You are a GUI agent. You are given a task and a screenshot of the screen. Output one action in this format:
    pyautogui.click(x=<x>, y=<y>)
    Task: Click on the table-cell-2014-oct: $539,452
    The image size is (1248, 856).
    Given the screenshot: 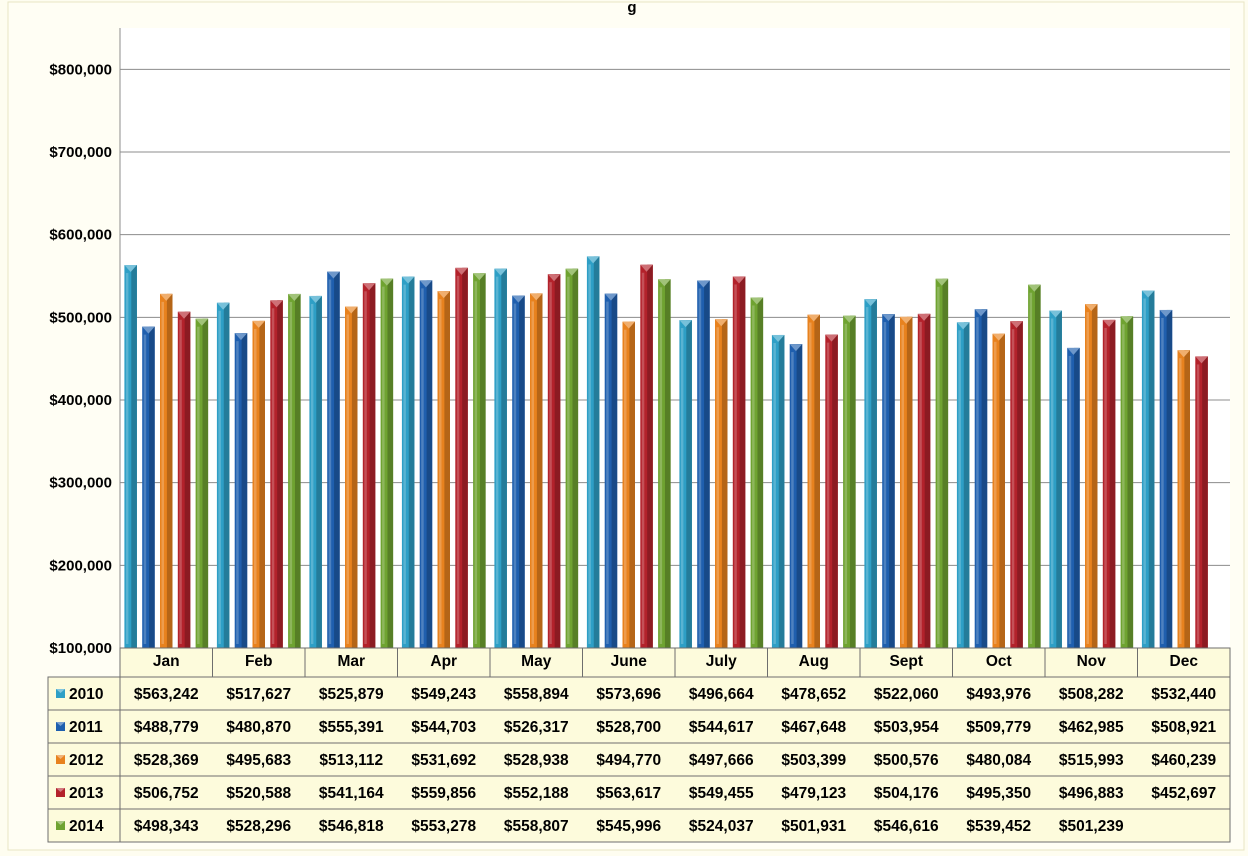 What is the action you would take?
    pyautogui.click(x=998, y=826)
    